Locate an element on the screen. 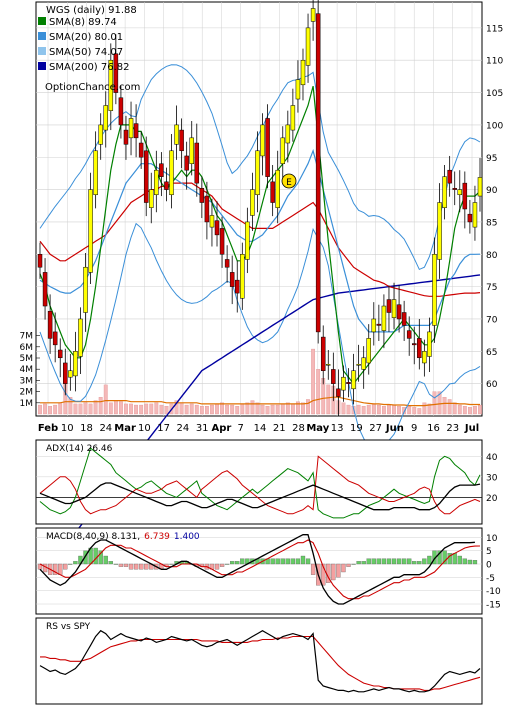 The height and width of the screenshot is (706, 526). watermark: OptionChance.com is located at coordinates (92, 87).